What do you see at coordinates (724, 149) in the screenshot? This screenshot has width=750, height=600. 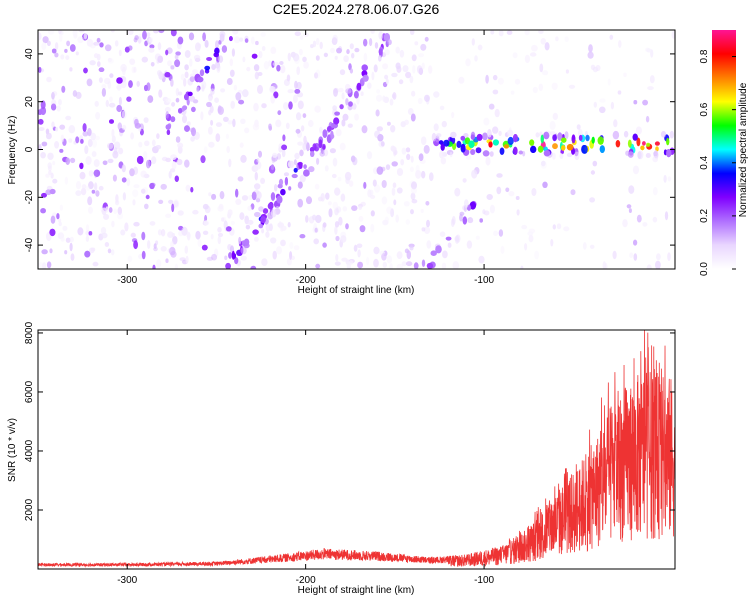 I see `colorbar-ramp` at bounding box center [724, 149].